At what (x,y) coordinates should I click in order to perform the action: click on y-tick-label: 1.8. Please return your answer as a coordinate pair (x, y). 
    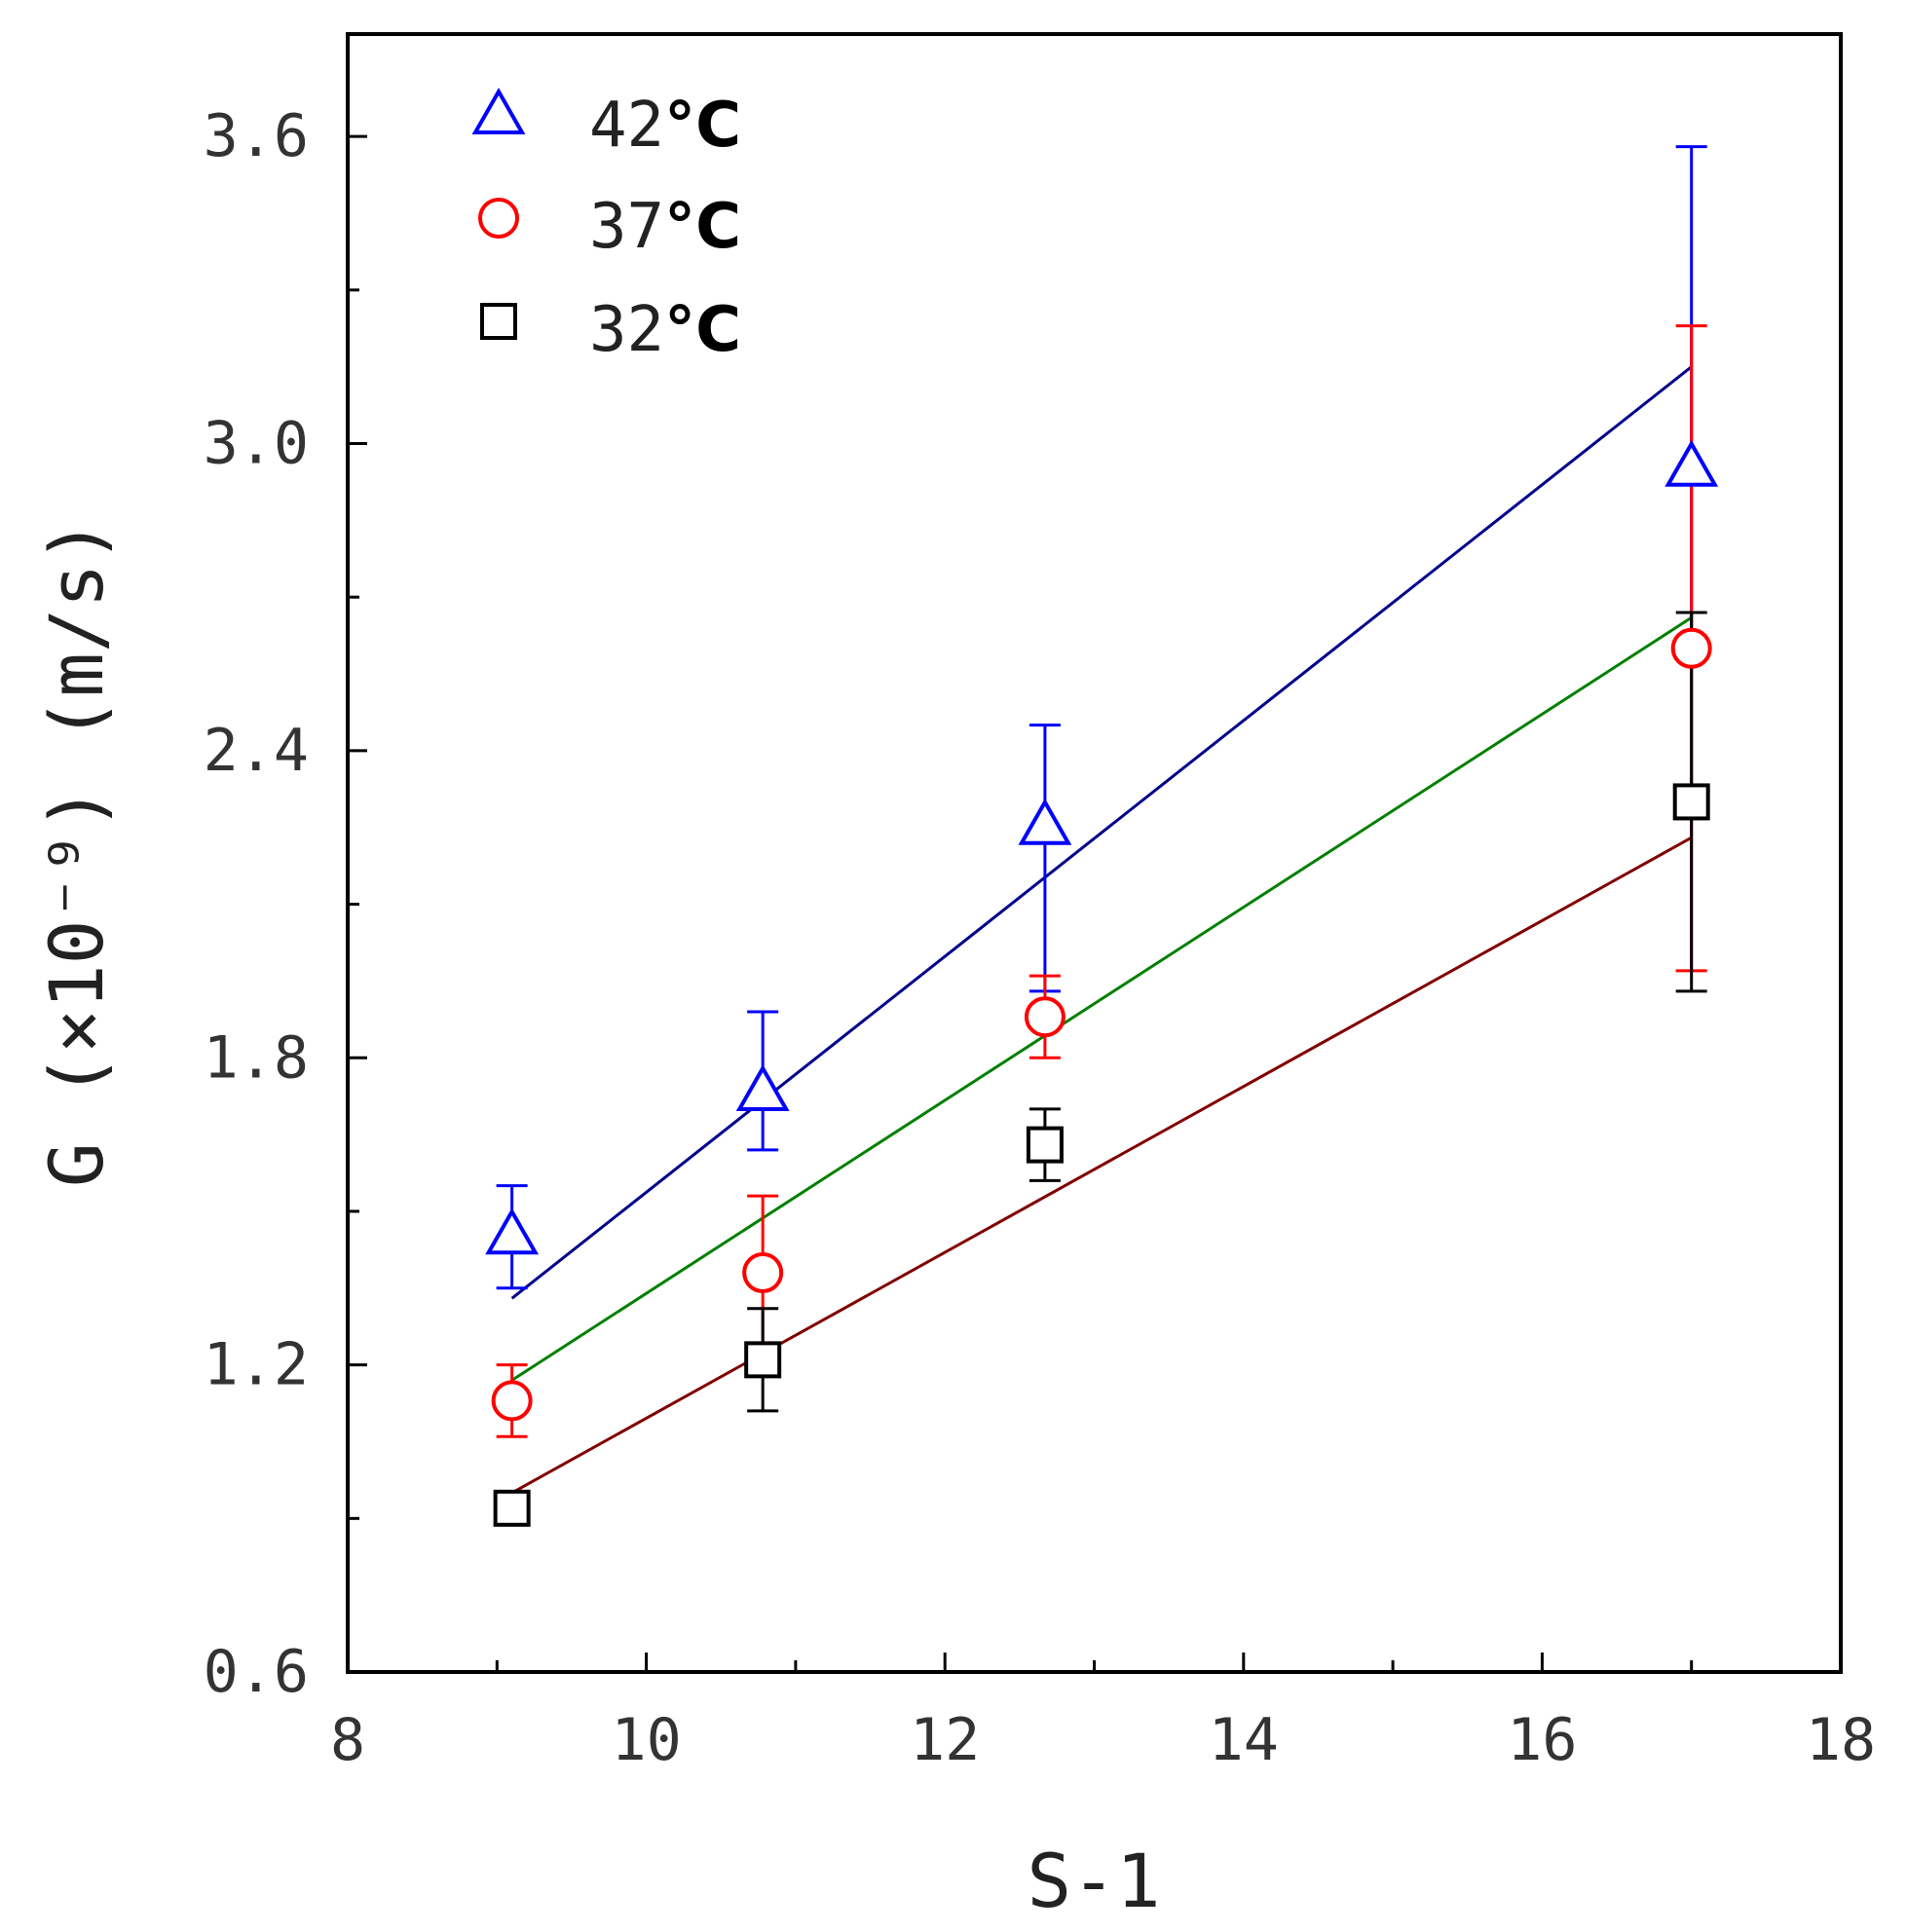
    Looking at the image, I should click on (256, 1057).